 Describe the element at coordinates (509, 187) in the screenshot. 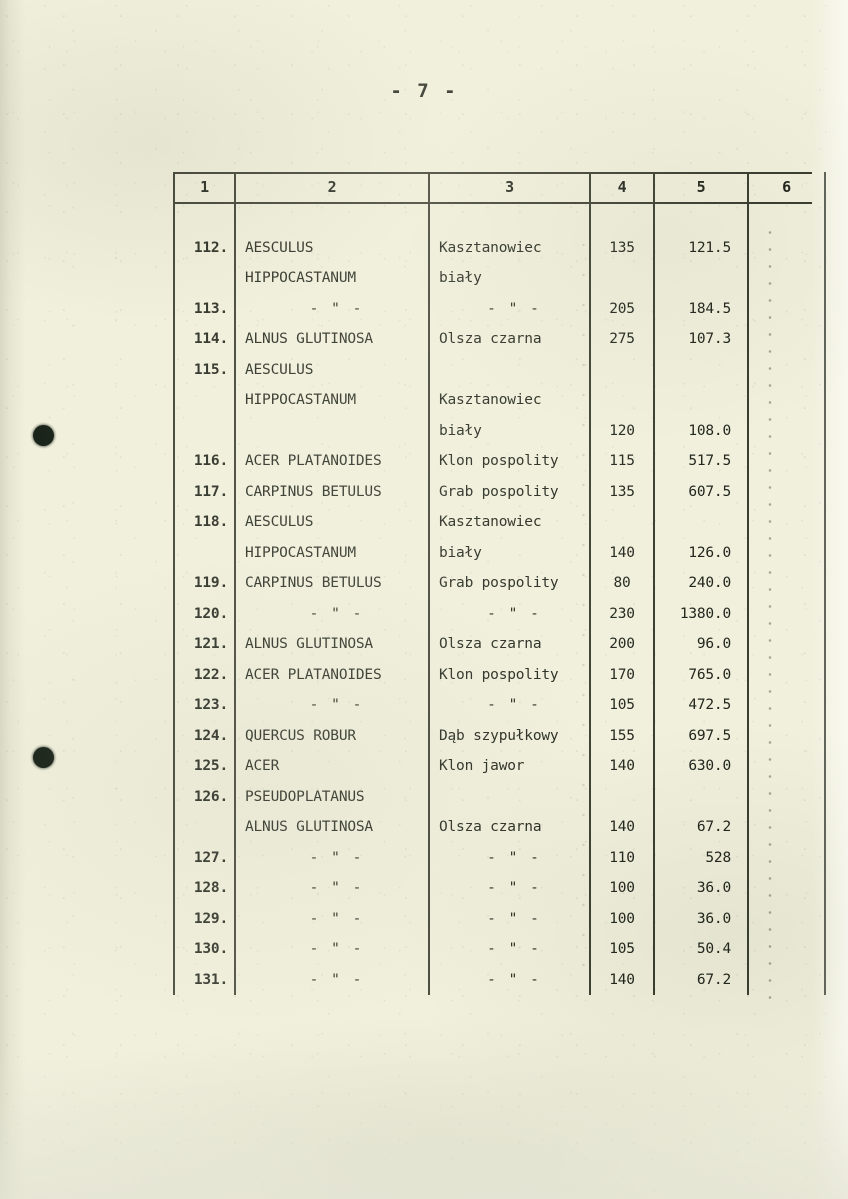

I see `column-header-3: 3` at that location.